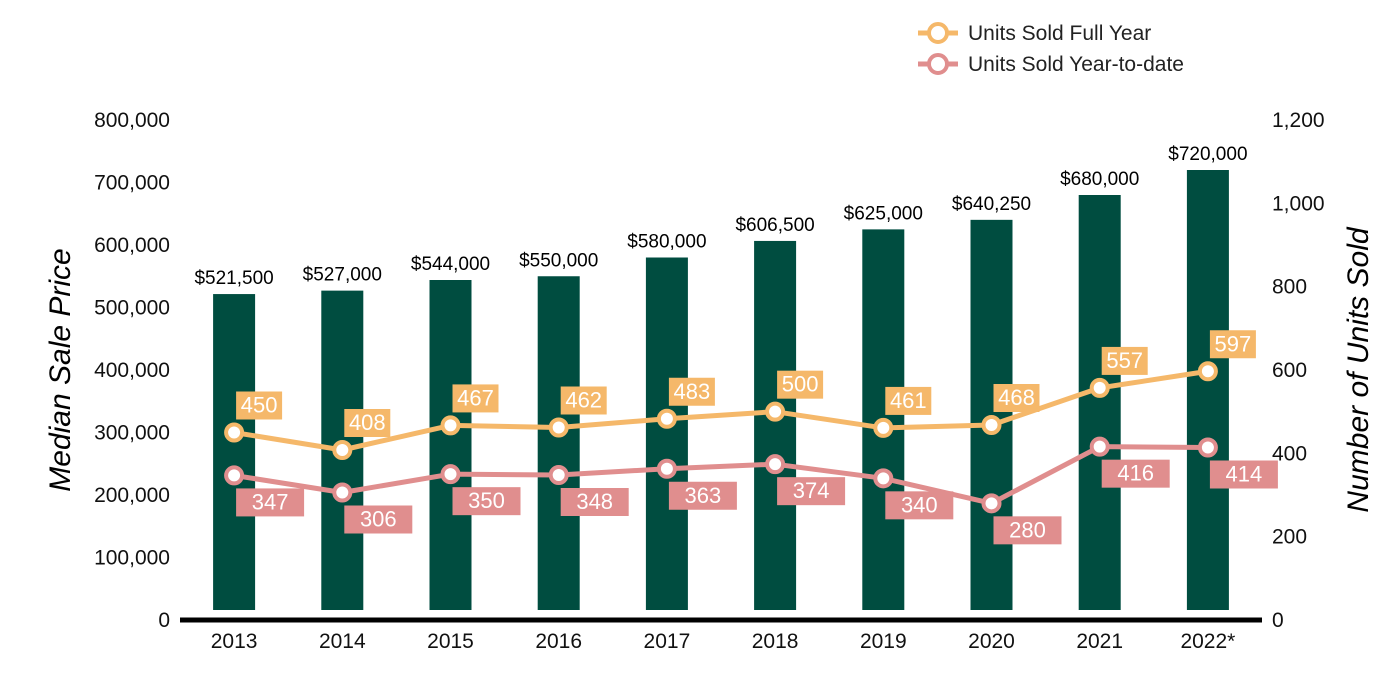 This screenshot has width=1400, height=700. What do you see at coordinates (259, 405) in the screenshot?
I see `data-label: 450` at bounding box center [259, 405].